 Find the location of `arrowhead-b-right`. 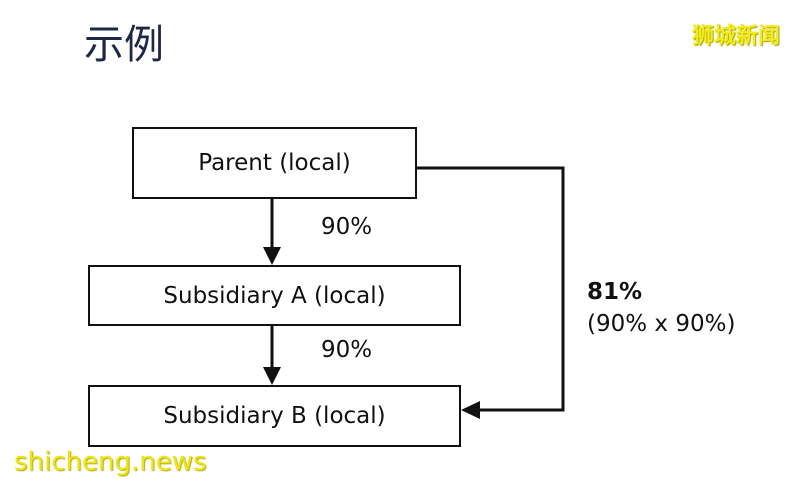

arrowhead-b-right is located at coordinates (470, 410).